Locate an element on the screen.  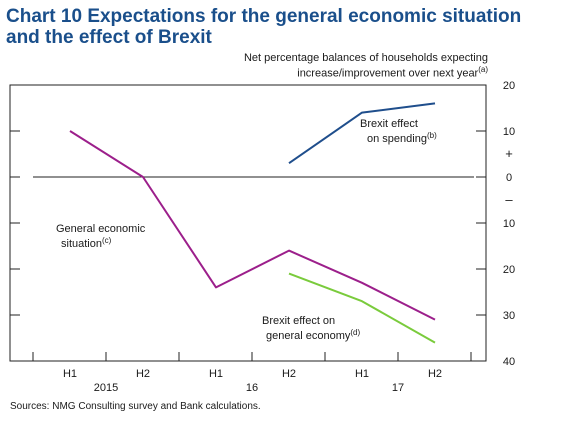
label-economy-line1: Brexit effect on is located at coordinates (298, 321).